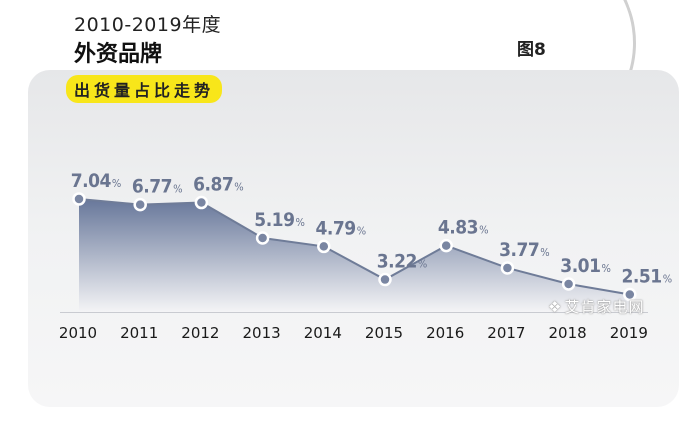  I want to click on value-label-2014: 4.79%, so click(341, 228).